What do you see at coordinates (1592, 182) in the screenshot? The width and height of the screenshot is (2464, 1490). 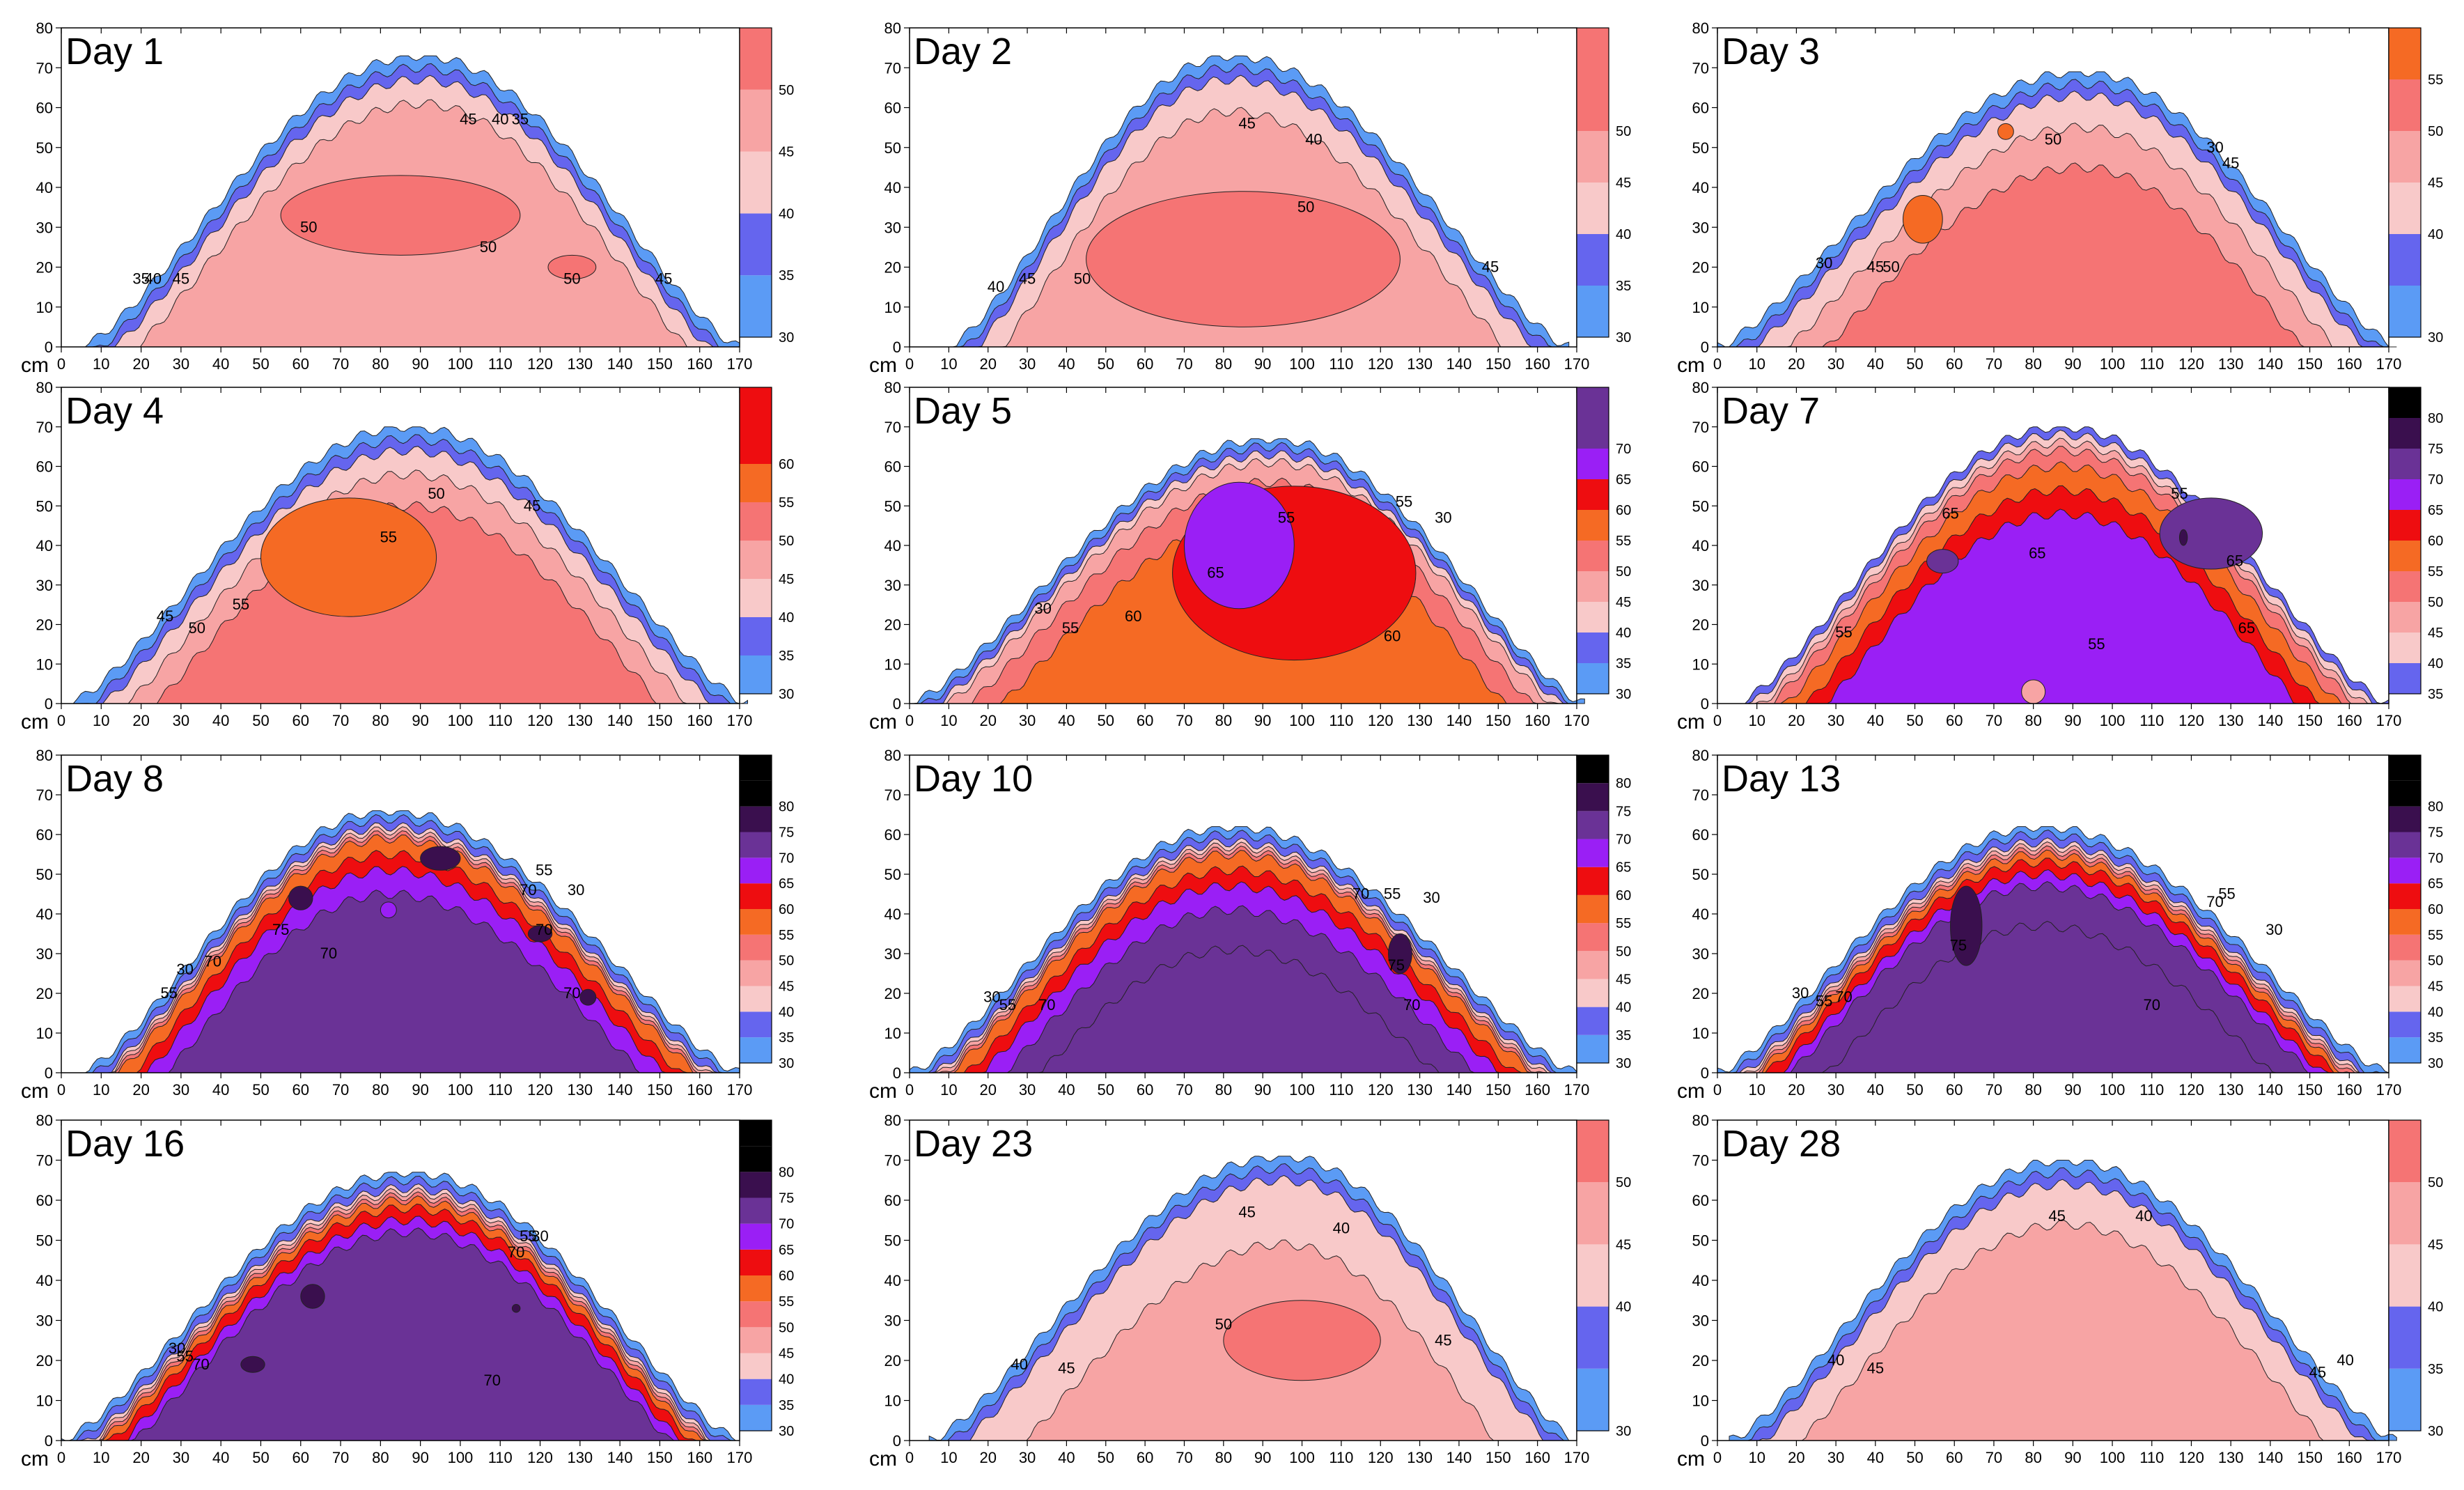 I see `colorbar-frame` at bounding box center [1592, 182].